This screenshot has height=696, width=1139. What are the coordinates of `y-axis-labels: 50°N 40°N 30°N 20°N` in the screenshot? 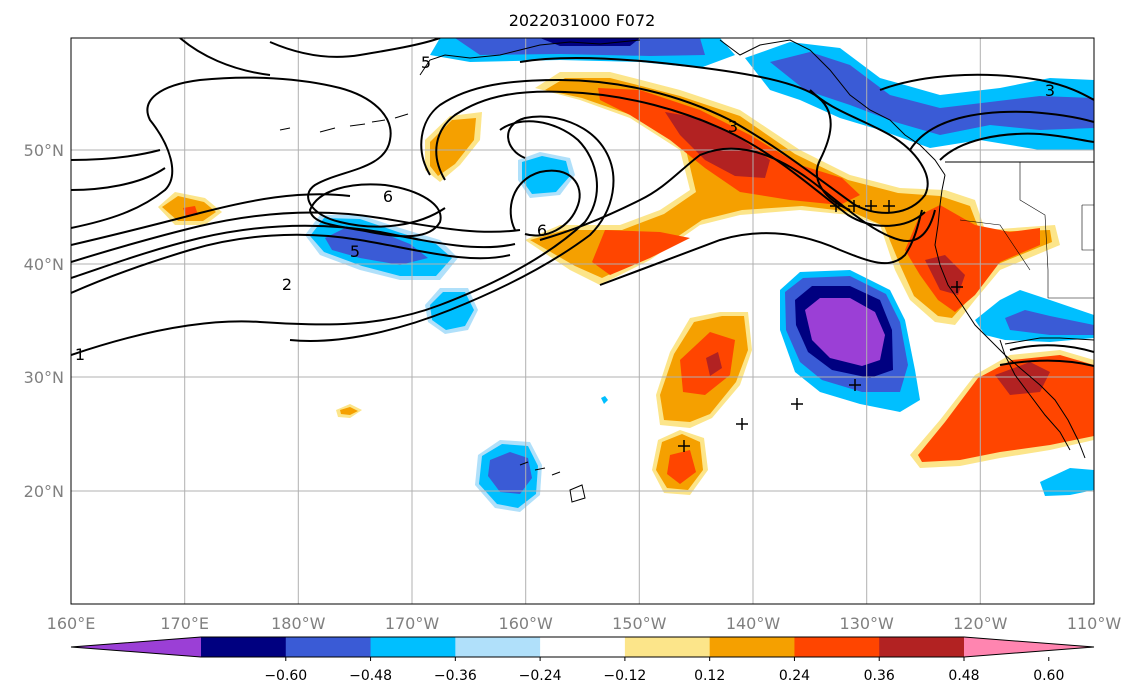 It's located at (44, 321).